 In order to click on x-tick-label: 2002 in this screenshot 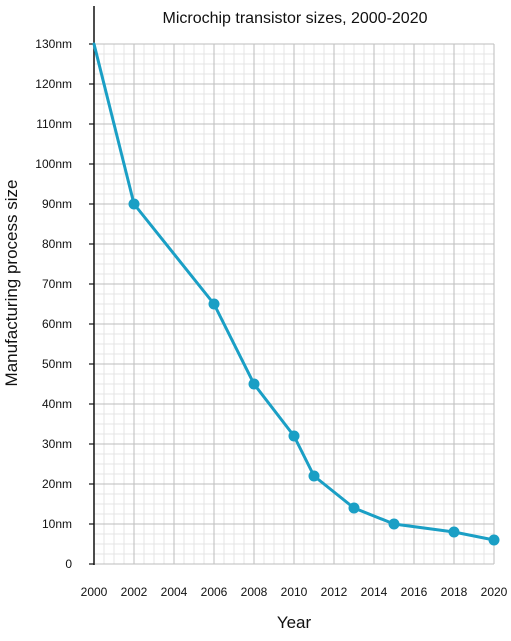, I will do `click(134, 592)`.